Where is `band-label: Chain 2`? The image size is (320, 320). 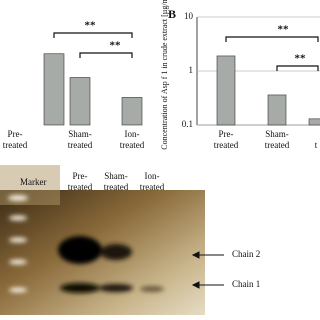 band-label: Chain 2 is located at coordinates (246, 254).